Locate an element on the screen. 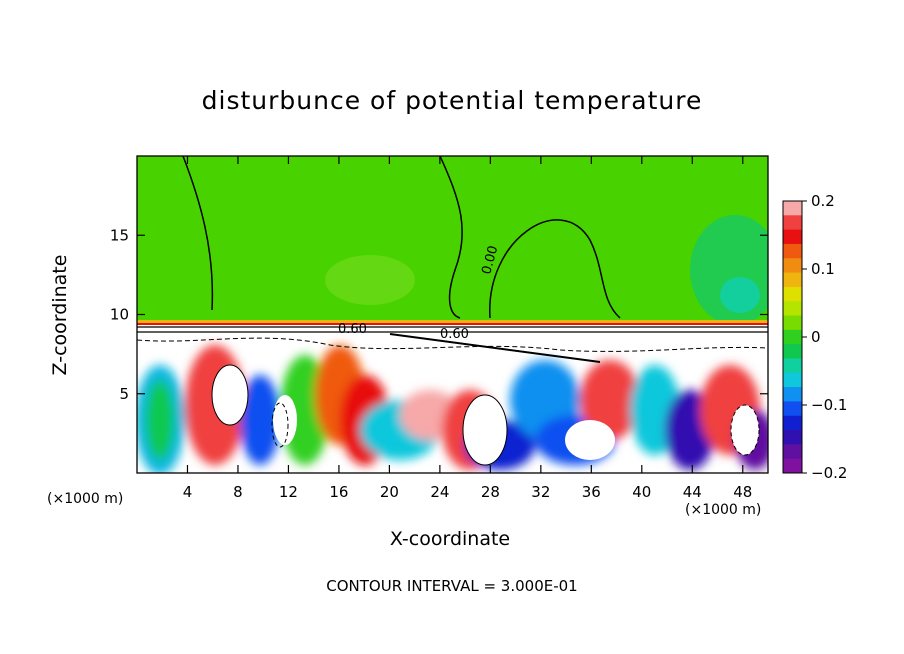 This screenshot has width=904, height=654. colorbar: 0.2 0.1 0 −0.1 −0.2 is located at coordinates (814, 337).